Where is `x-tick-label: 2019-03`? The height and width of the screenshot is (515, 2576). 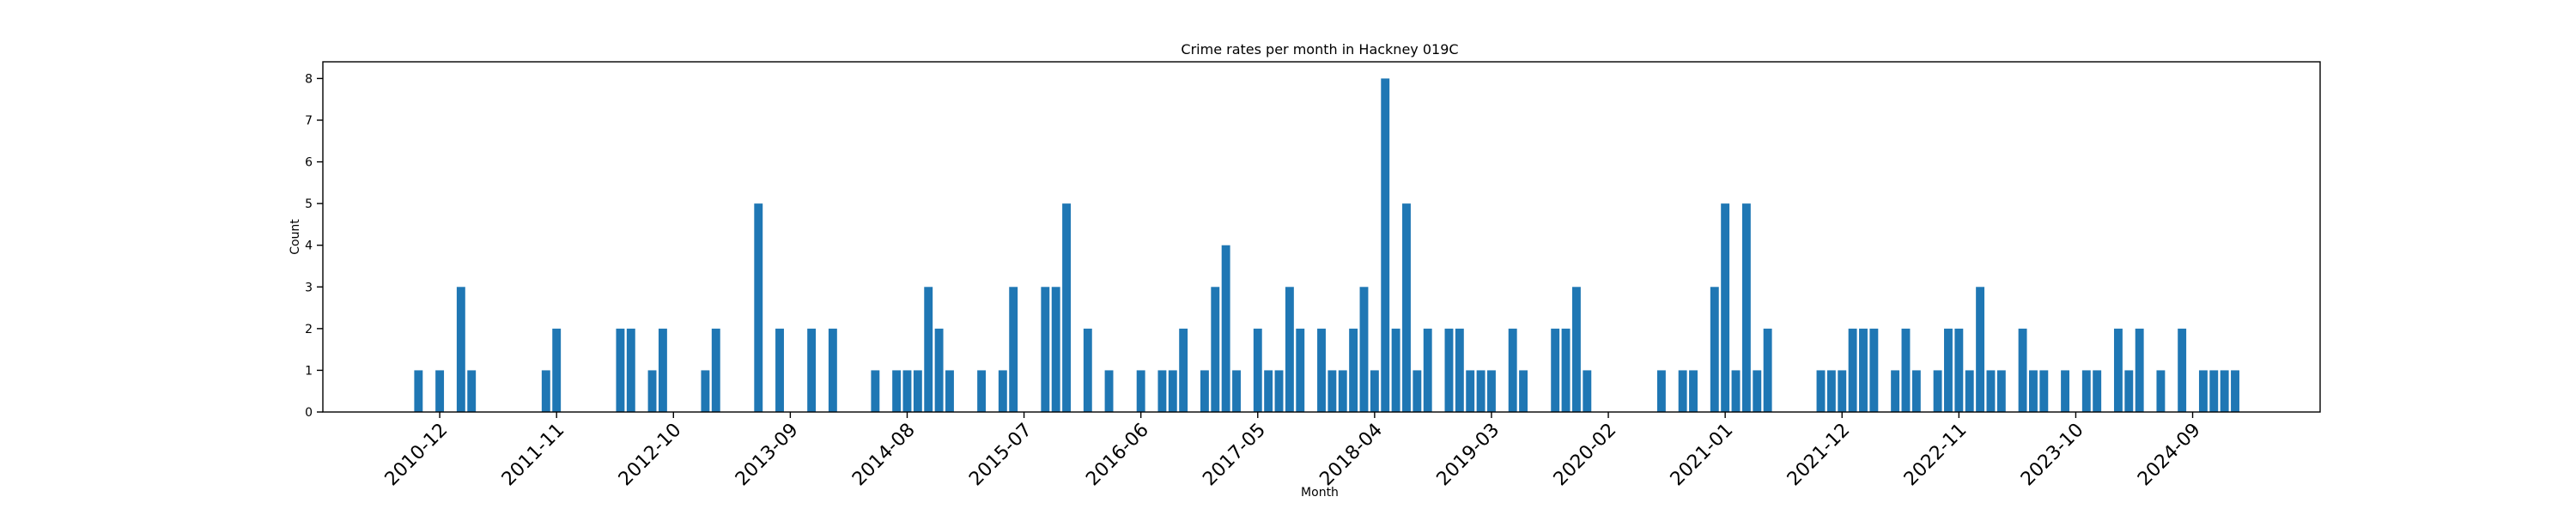
x-tick-label: 2019-03 is located at coordinates (1469, 455).